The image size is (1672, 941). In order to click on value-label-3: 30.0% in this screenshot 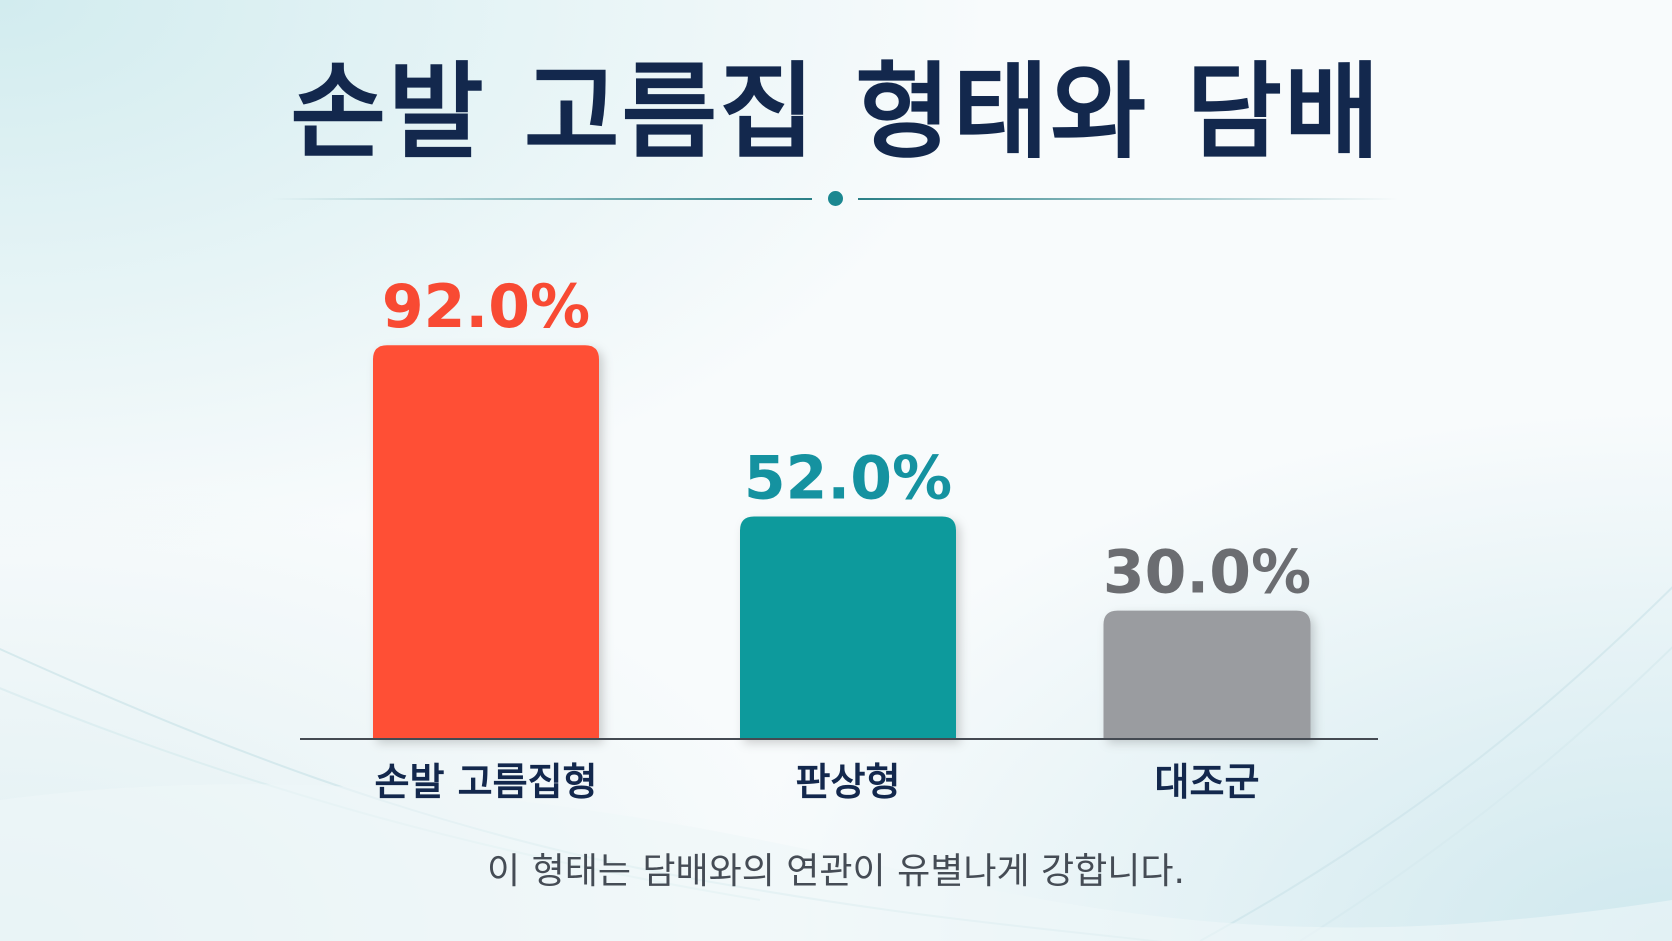, I will do `click(1207, 573)`.